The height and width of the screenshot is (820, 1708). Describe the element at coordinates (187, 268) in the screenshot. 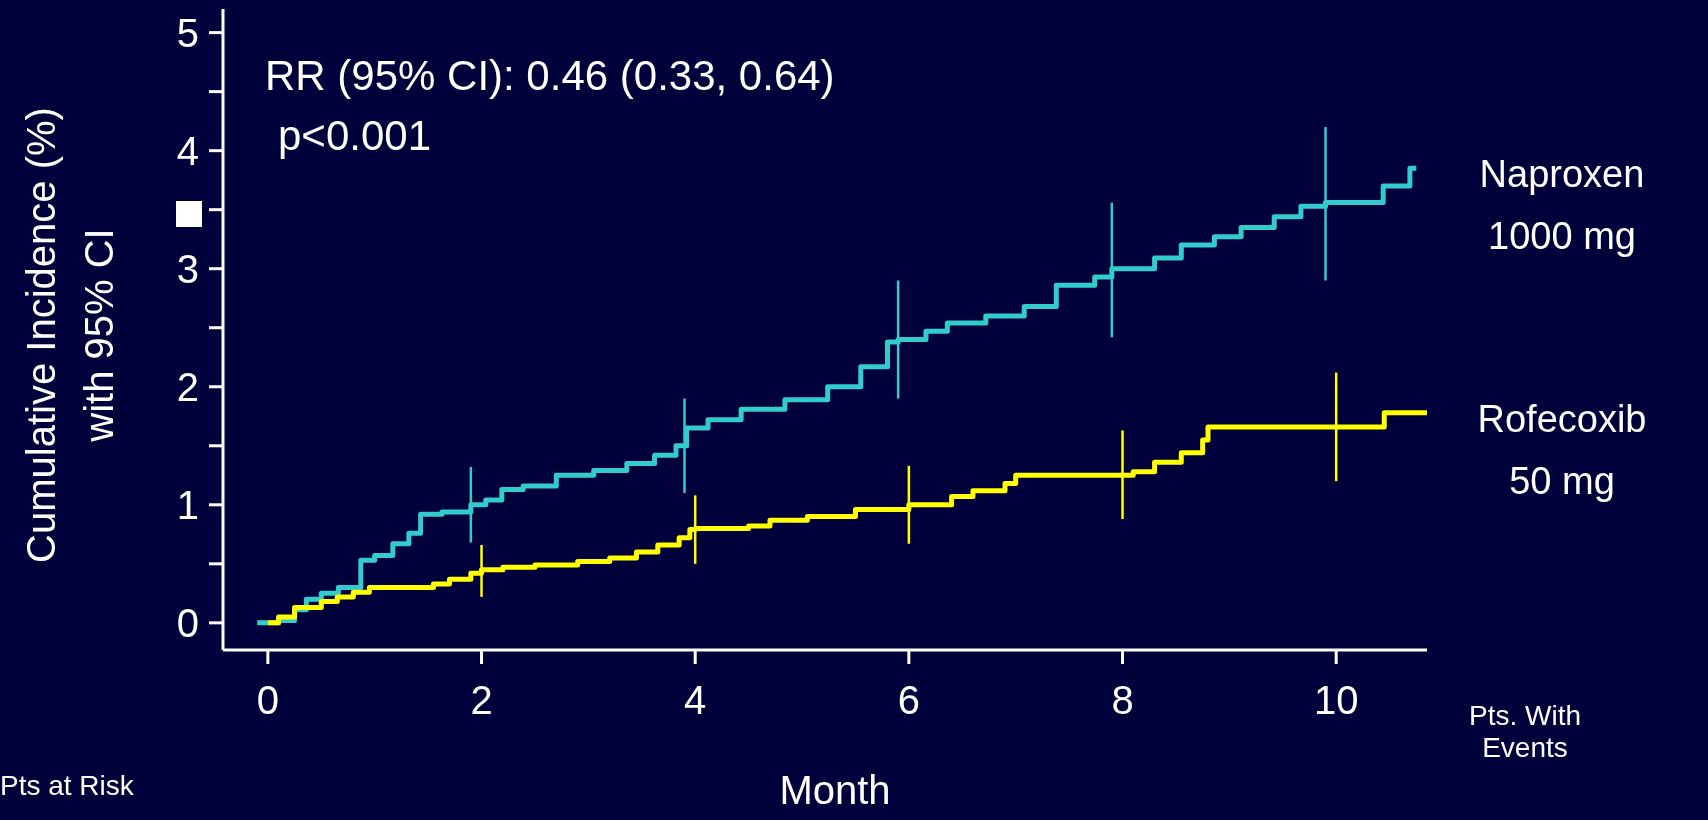

I see `y-tick-label: 3` at that location.